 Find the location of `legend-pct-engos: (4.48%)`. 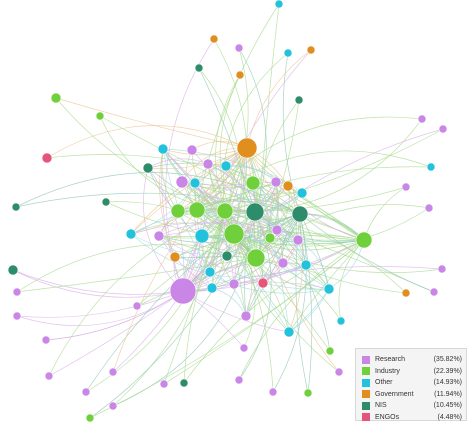

legend-pct-engos: (4.48%) is located at coordinates (449, 417).